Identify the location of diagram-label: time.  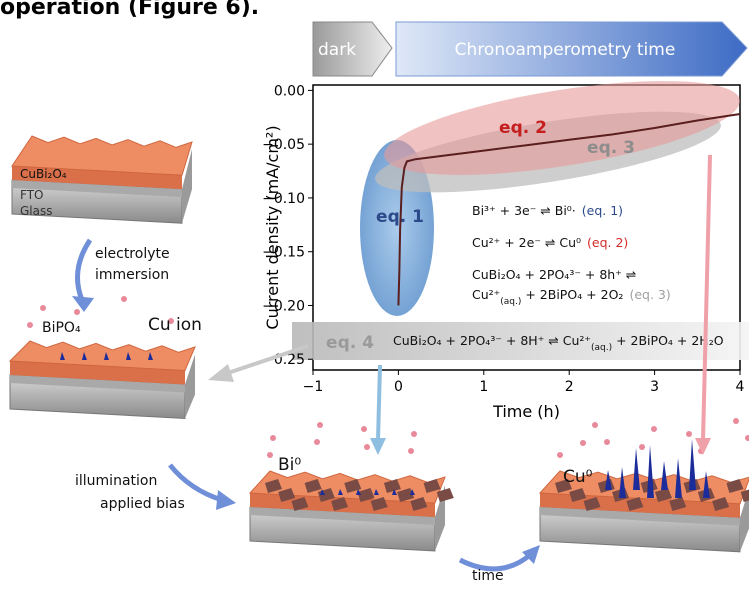
(488, 576).